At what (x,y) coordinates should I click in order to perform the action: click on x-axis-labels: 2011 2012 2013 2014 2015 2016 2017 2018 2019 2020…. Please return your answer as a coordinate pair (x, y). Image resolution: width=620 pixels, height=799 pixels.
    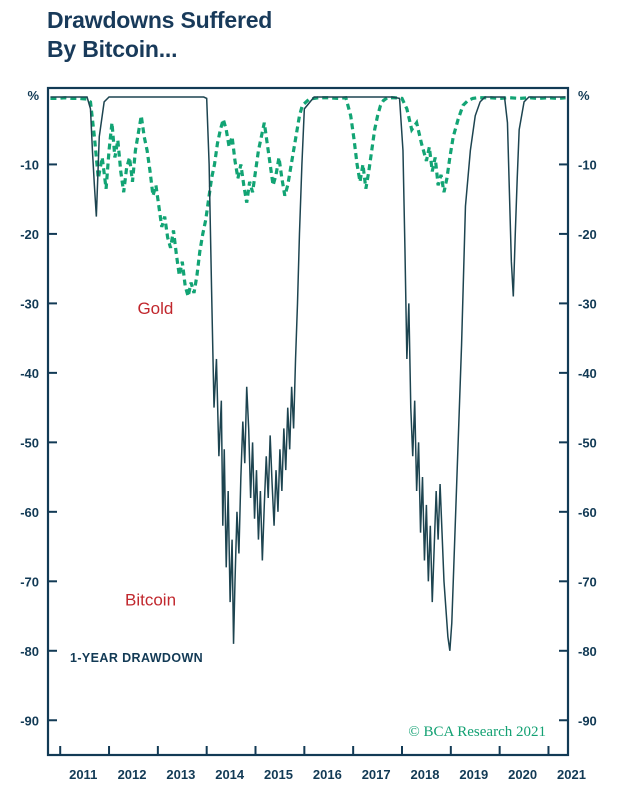
    Looking at the image, I should click on (327, 774).